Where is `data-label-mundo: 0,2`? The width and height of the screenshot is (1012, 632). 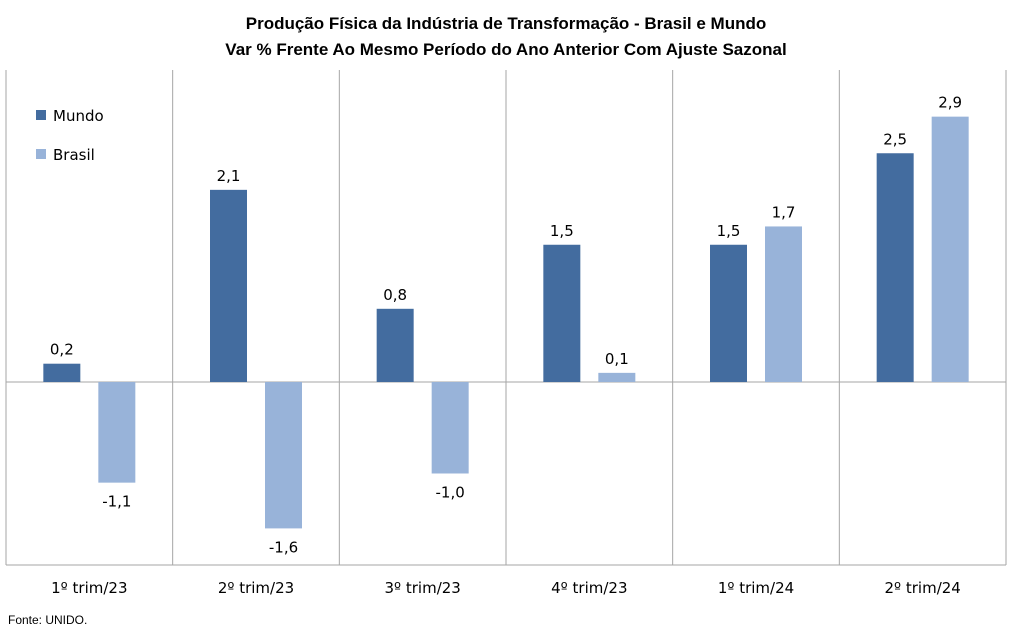 data-label-mundo: 0,2 is located at coordinates (62, 350).